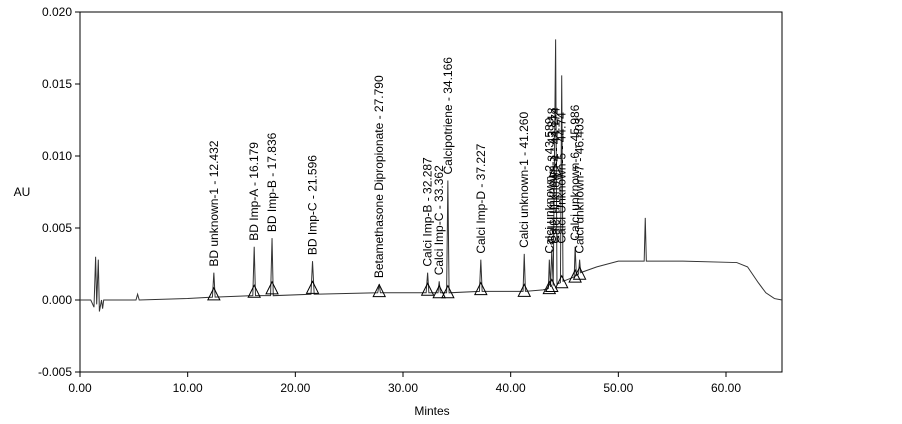 This screenshot has height=424, width=902. Describe the element at coordinates (22, 192) in the screenshot. I see `y-axis-label: AU` at that location.